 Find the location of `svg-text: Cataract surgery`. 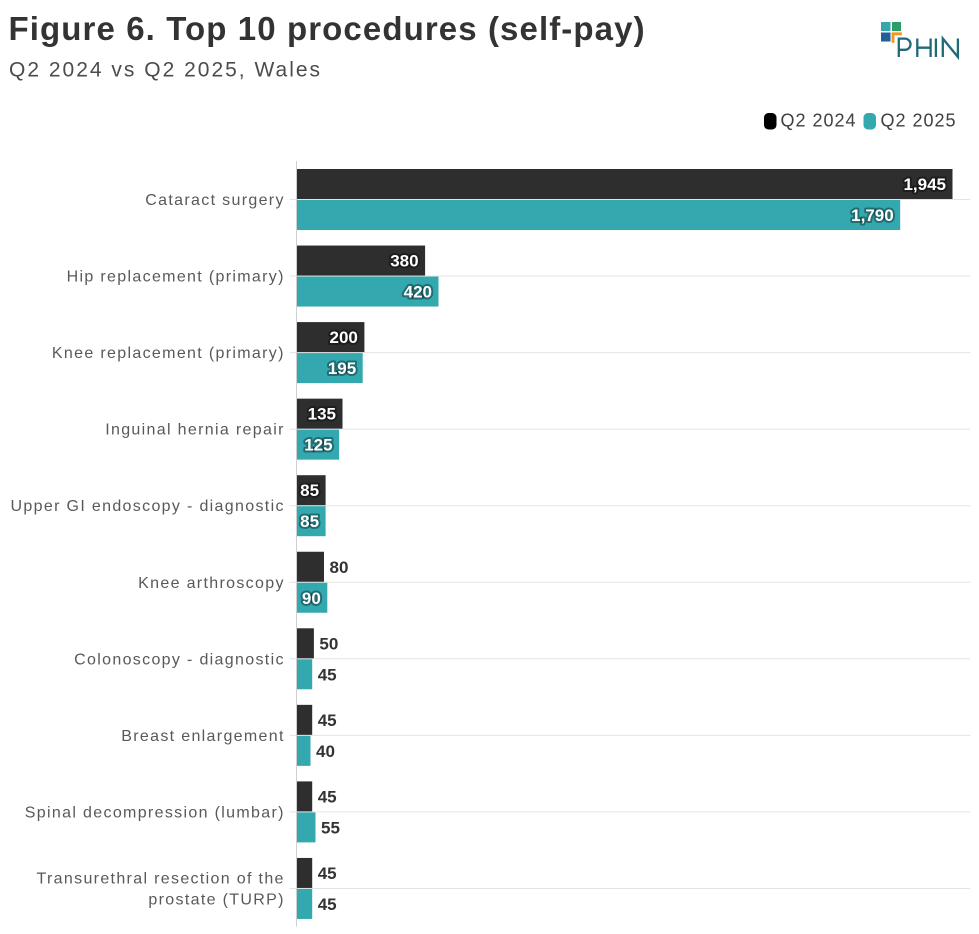

svg-text: Cataract surgery is located at coordinates (215, 200).